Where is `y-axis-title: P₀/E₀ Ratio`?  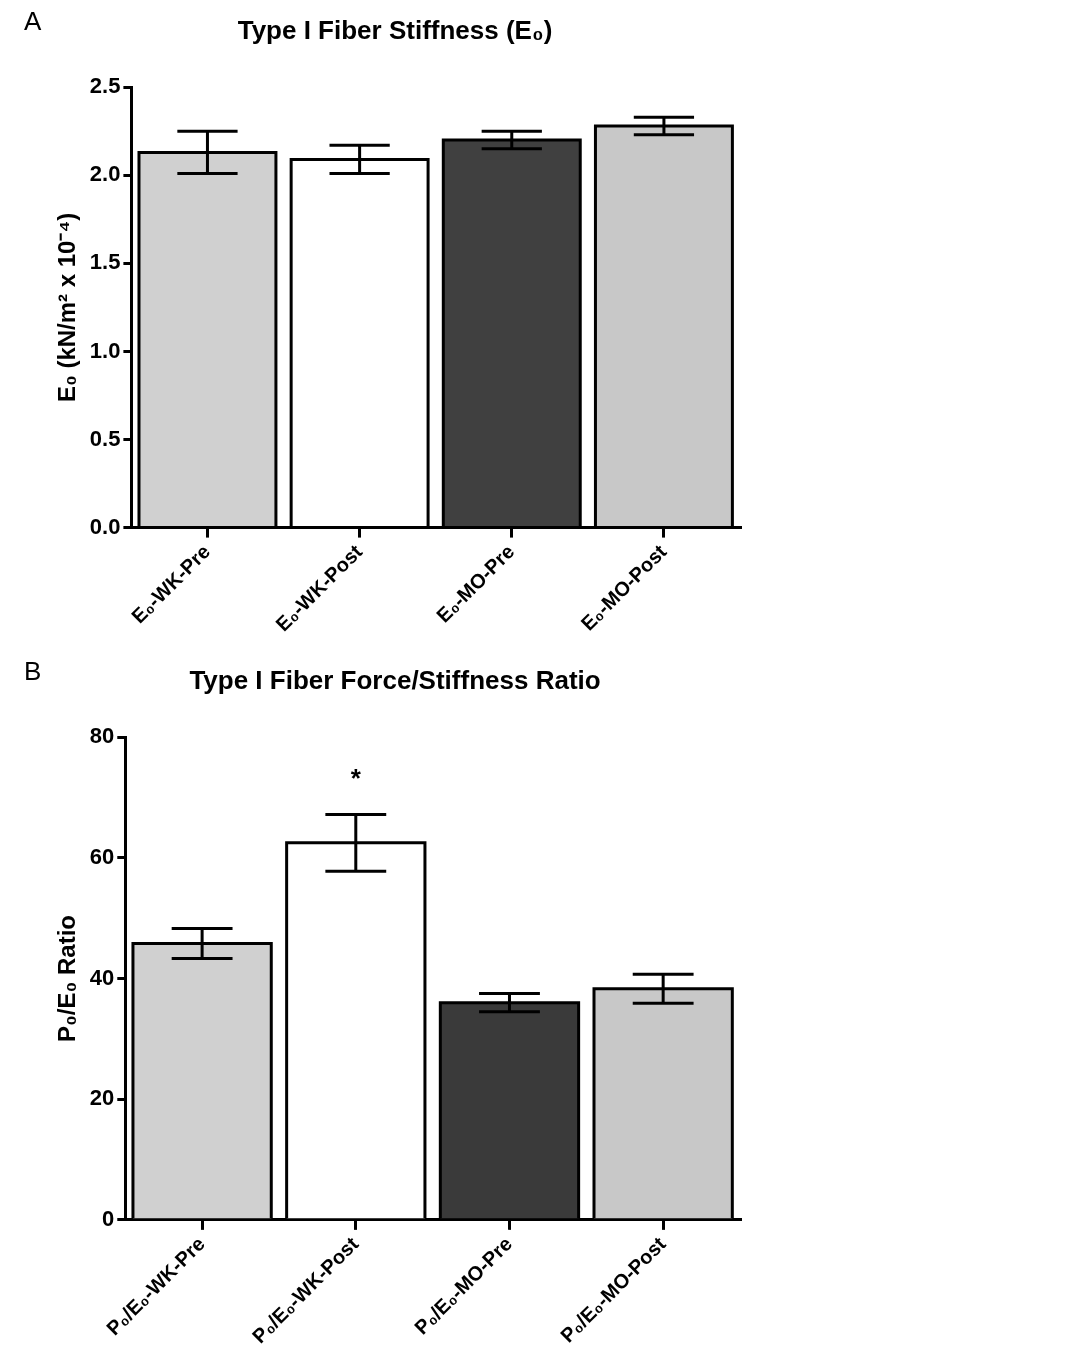 y-axis-title: P₀/E₀ Ratio is located at coordinates (67, 979).